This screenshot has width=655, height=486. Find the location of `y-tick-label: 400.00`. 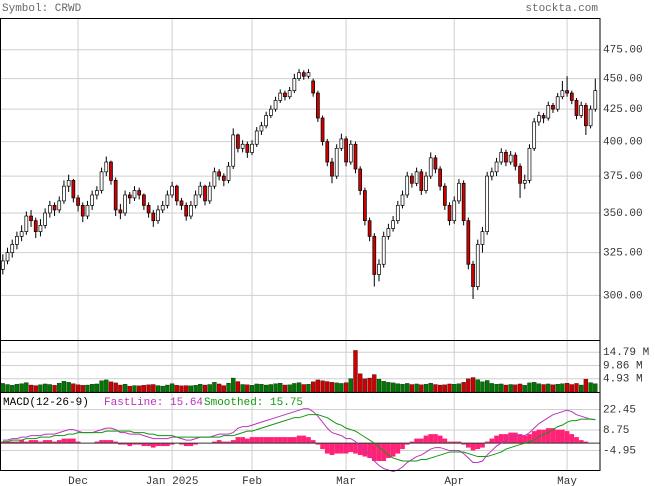

y-tick-label: 400.00 is located at coordinates (623, 142).